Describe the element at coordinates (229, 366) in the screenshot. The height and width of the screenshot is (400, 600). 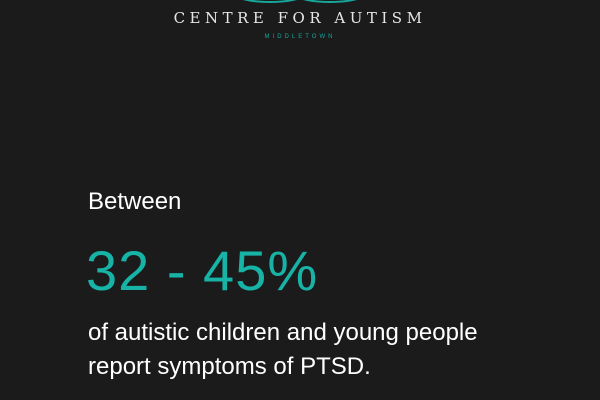
I see `stat-line-2: report symptoms of PTSD.` at that location.